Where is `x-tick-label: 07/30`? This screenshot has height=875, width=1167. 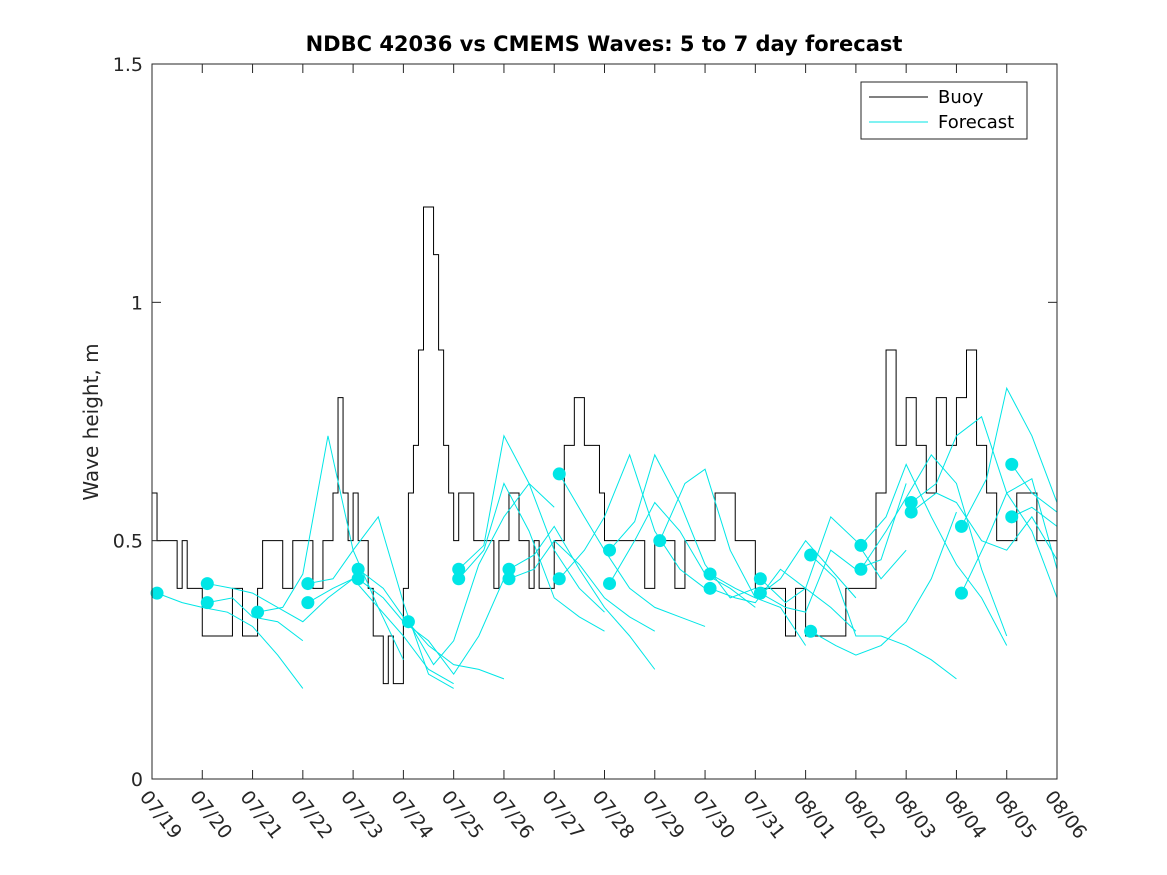 x-tick-label: 07/30 is located at coordinates (713, 815).